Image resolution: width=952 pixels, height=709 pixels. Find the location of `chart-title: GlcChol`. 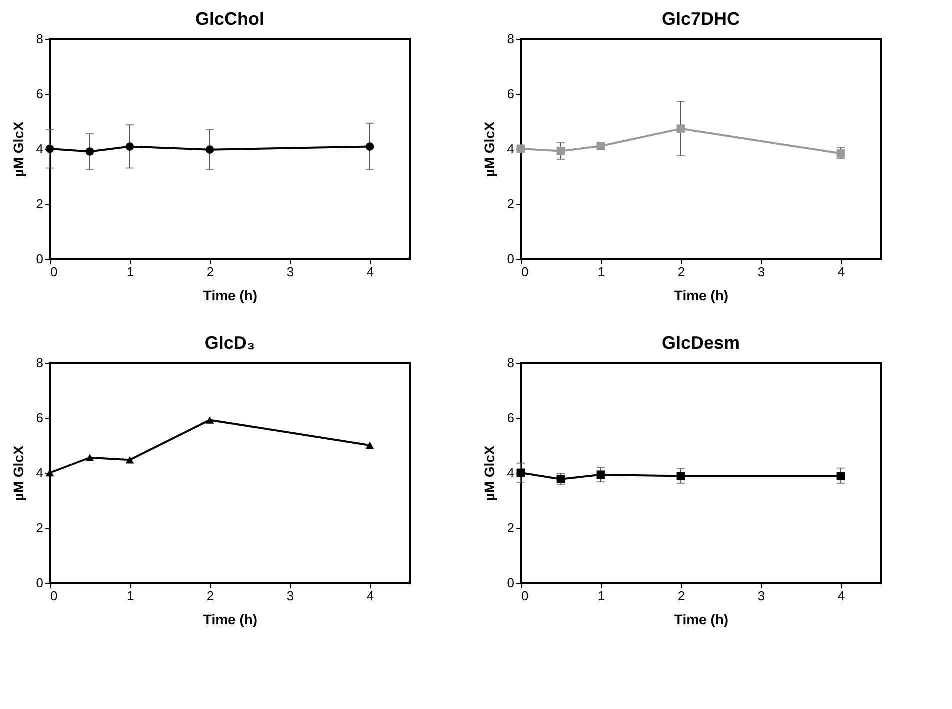

chart-title: GlcChol is located at coordinates (230, 19).